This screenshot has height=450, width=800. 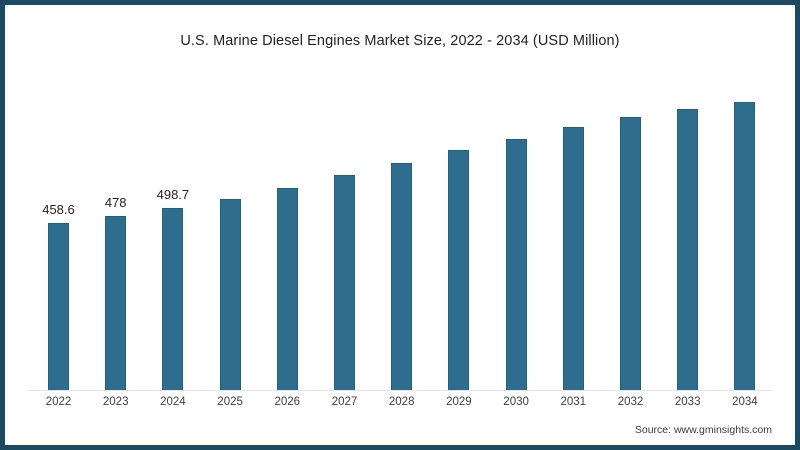 I want to click on x-axis-tick-label: 2027, so click(x=344, y=402).